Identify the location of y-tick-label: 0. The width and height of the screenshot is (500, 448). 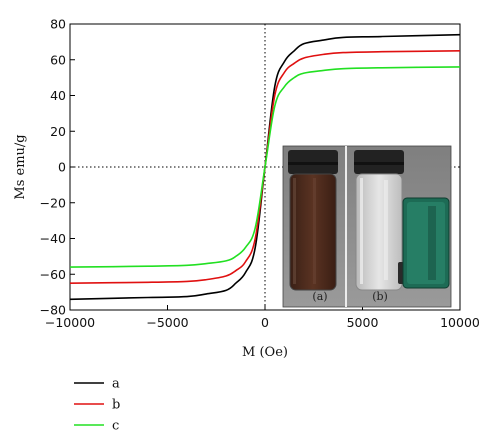
(62, 167).